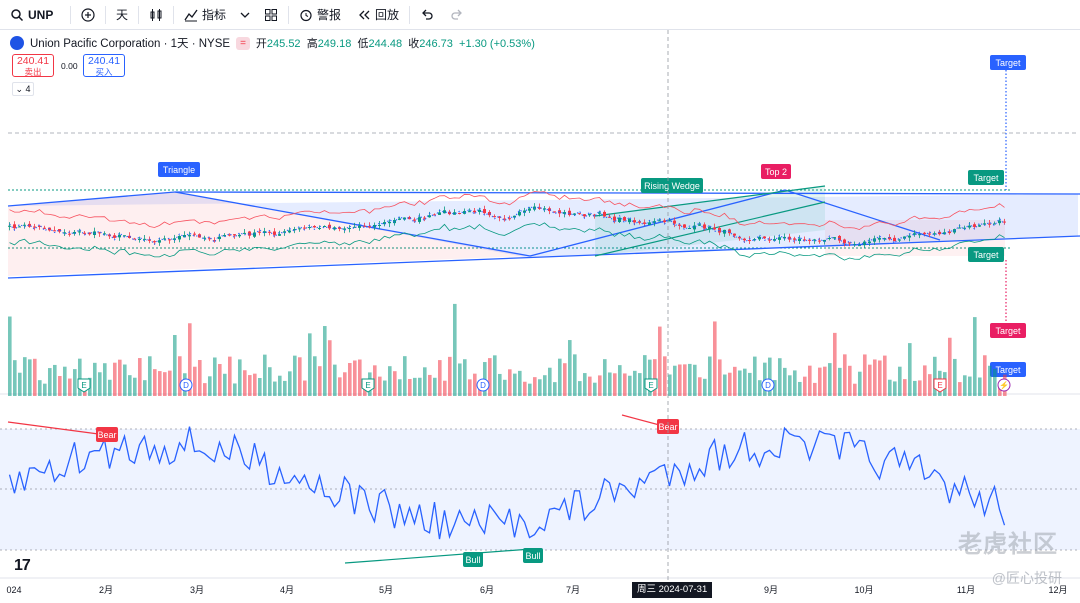  What do you see at coordinates (130, 44) in the screenshot?
I see `legend-title: Union Pacific Corporation · 1天 · NYSE` at bounding box center [130, 44].